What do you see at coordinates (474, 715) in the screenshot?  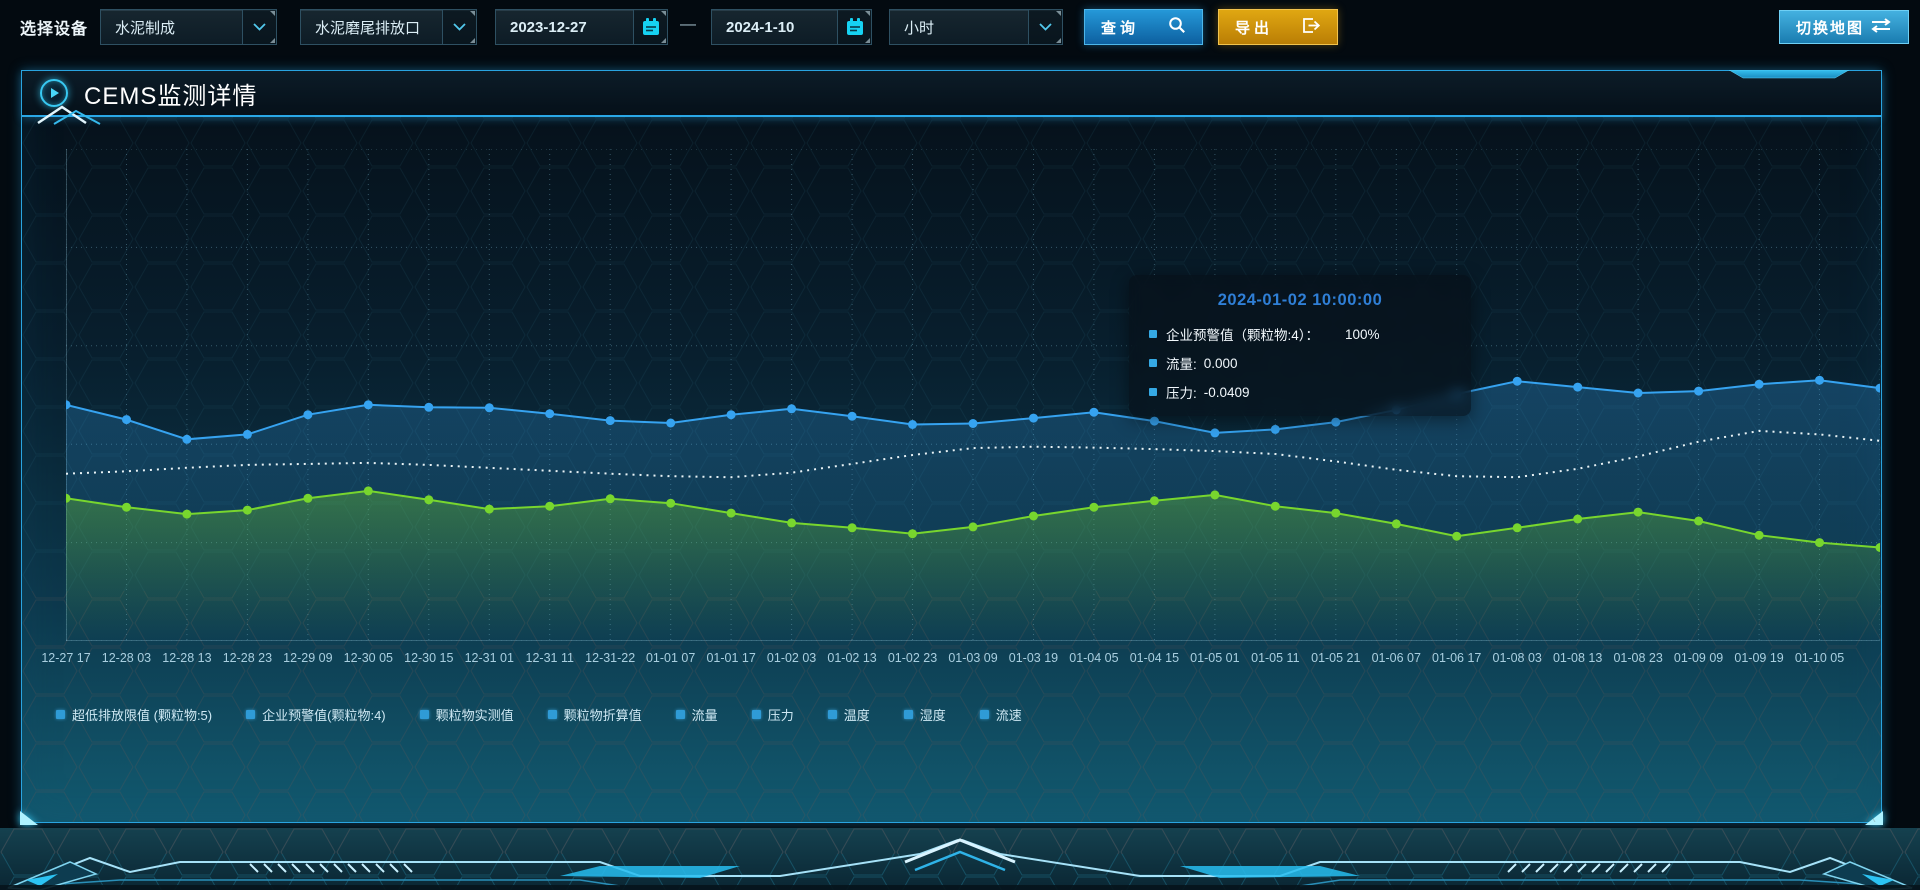 I see `legend-label: 颗粒物实测值` at bounding box center [474, 715].